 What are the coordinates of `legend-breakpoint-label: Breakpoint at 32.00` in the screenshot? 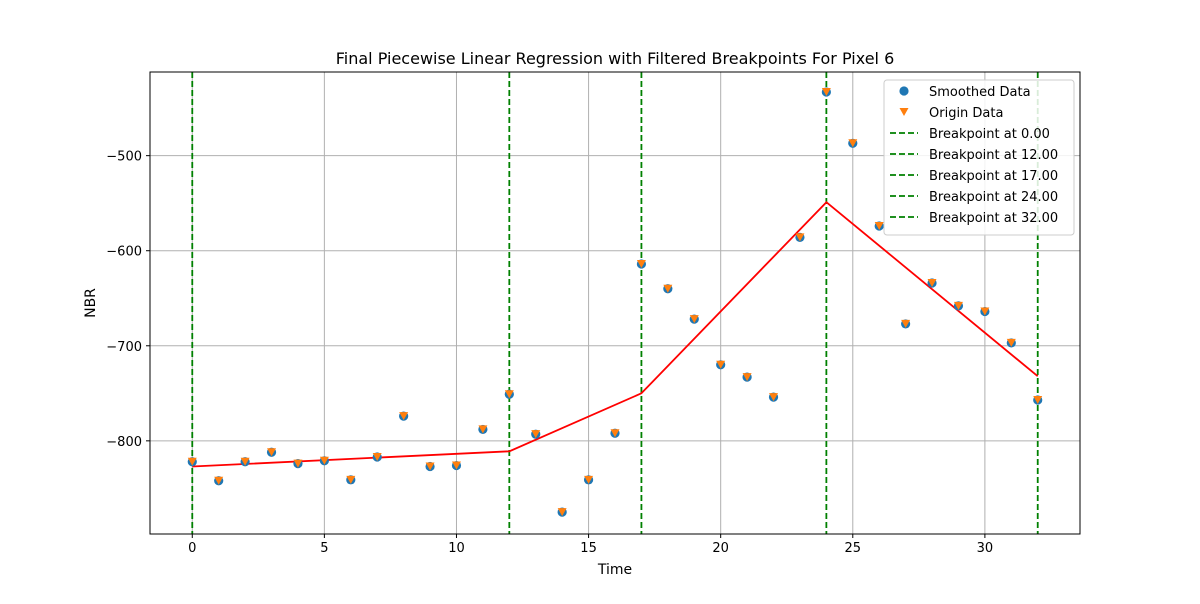 It's located at (993, 218).